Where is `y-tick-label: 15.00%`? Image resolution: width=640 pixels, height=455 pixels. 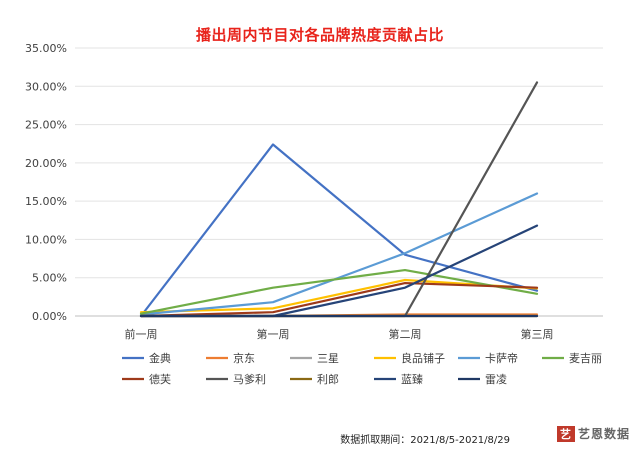 y-tick-label: 15.00% is located at coordinates (46, 201).